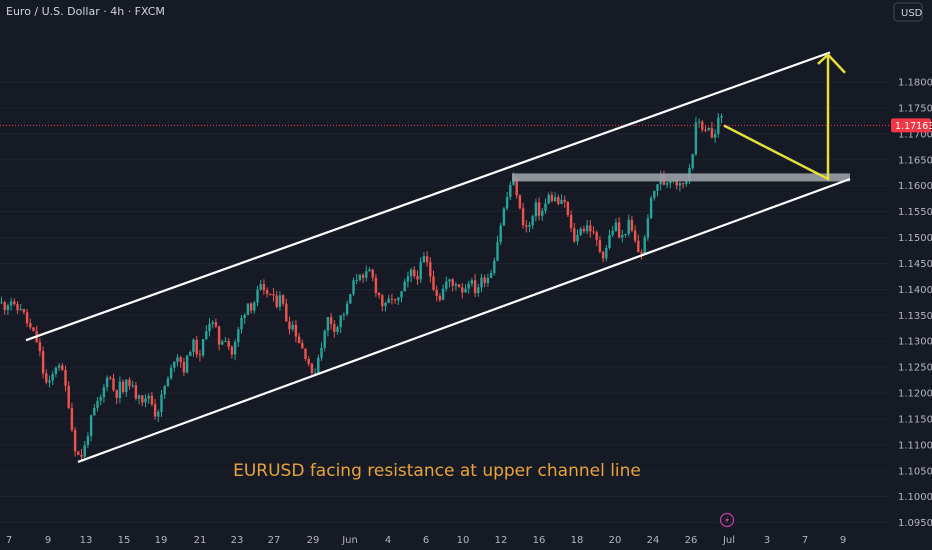  Describe the element at coordinates (915, 134) in the screenshot. I see `y-tick-label: 1.17000` at that location.